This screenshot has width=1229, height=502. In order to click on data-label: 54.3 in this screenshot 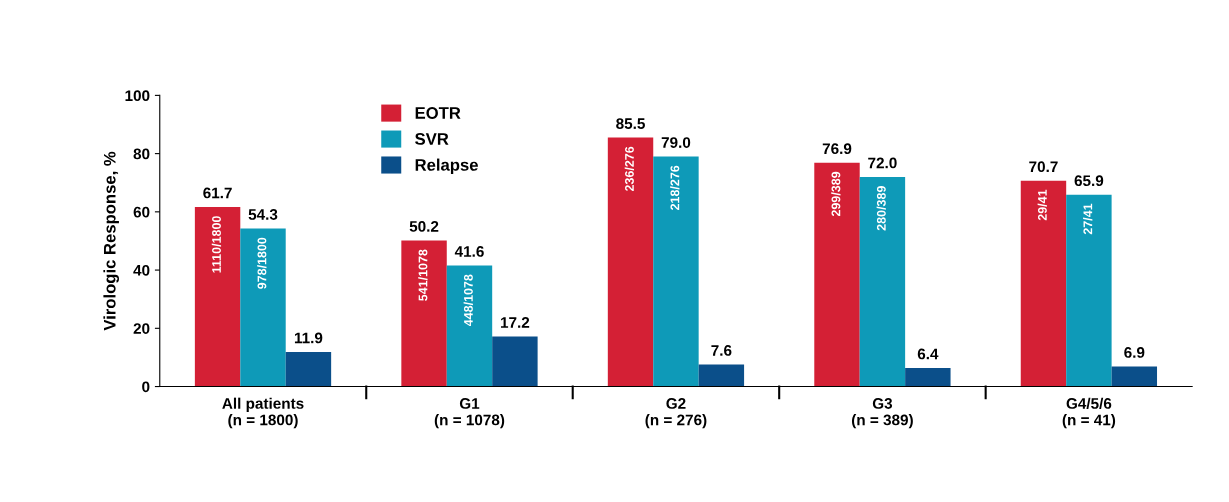, I will do `click(263, 214)`.